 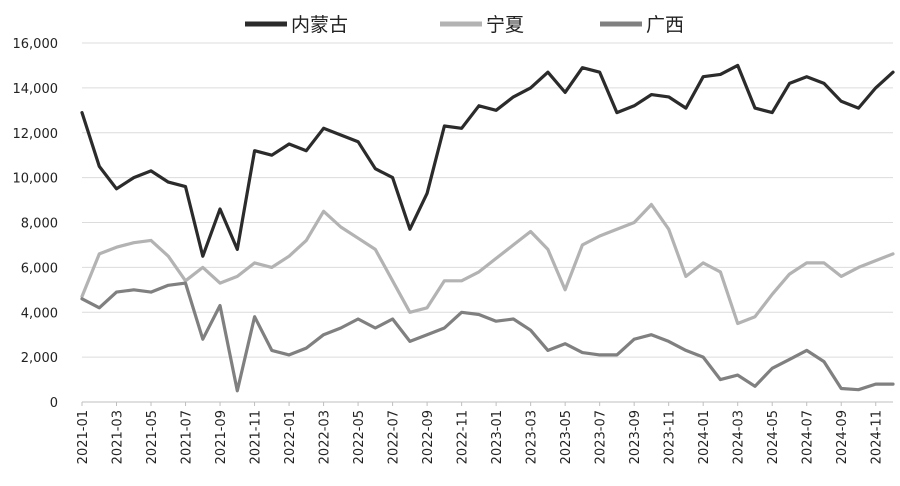 I want to click on x-tick-label: 2021-07, so click(x=187, y=437).